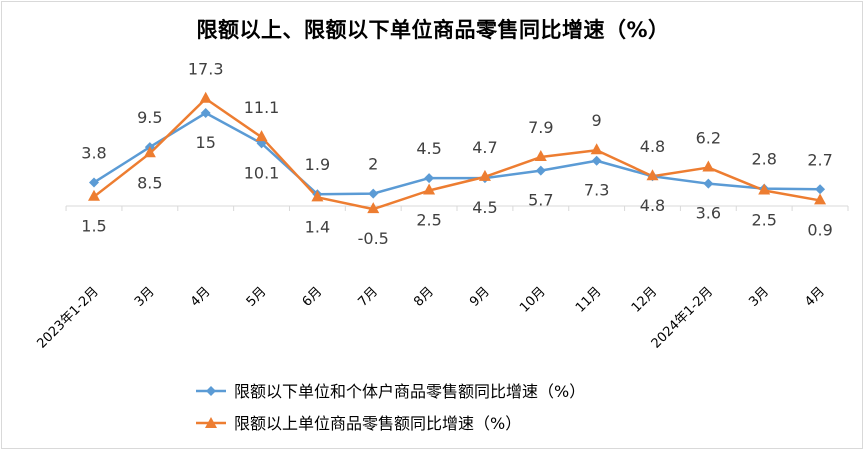 This screenshot has height=452, width=866. Describe the element at coordinates (211, 422) in the screenshot. I see `legend-triangle-icon` at that location.